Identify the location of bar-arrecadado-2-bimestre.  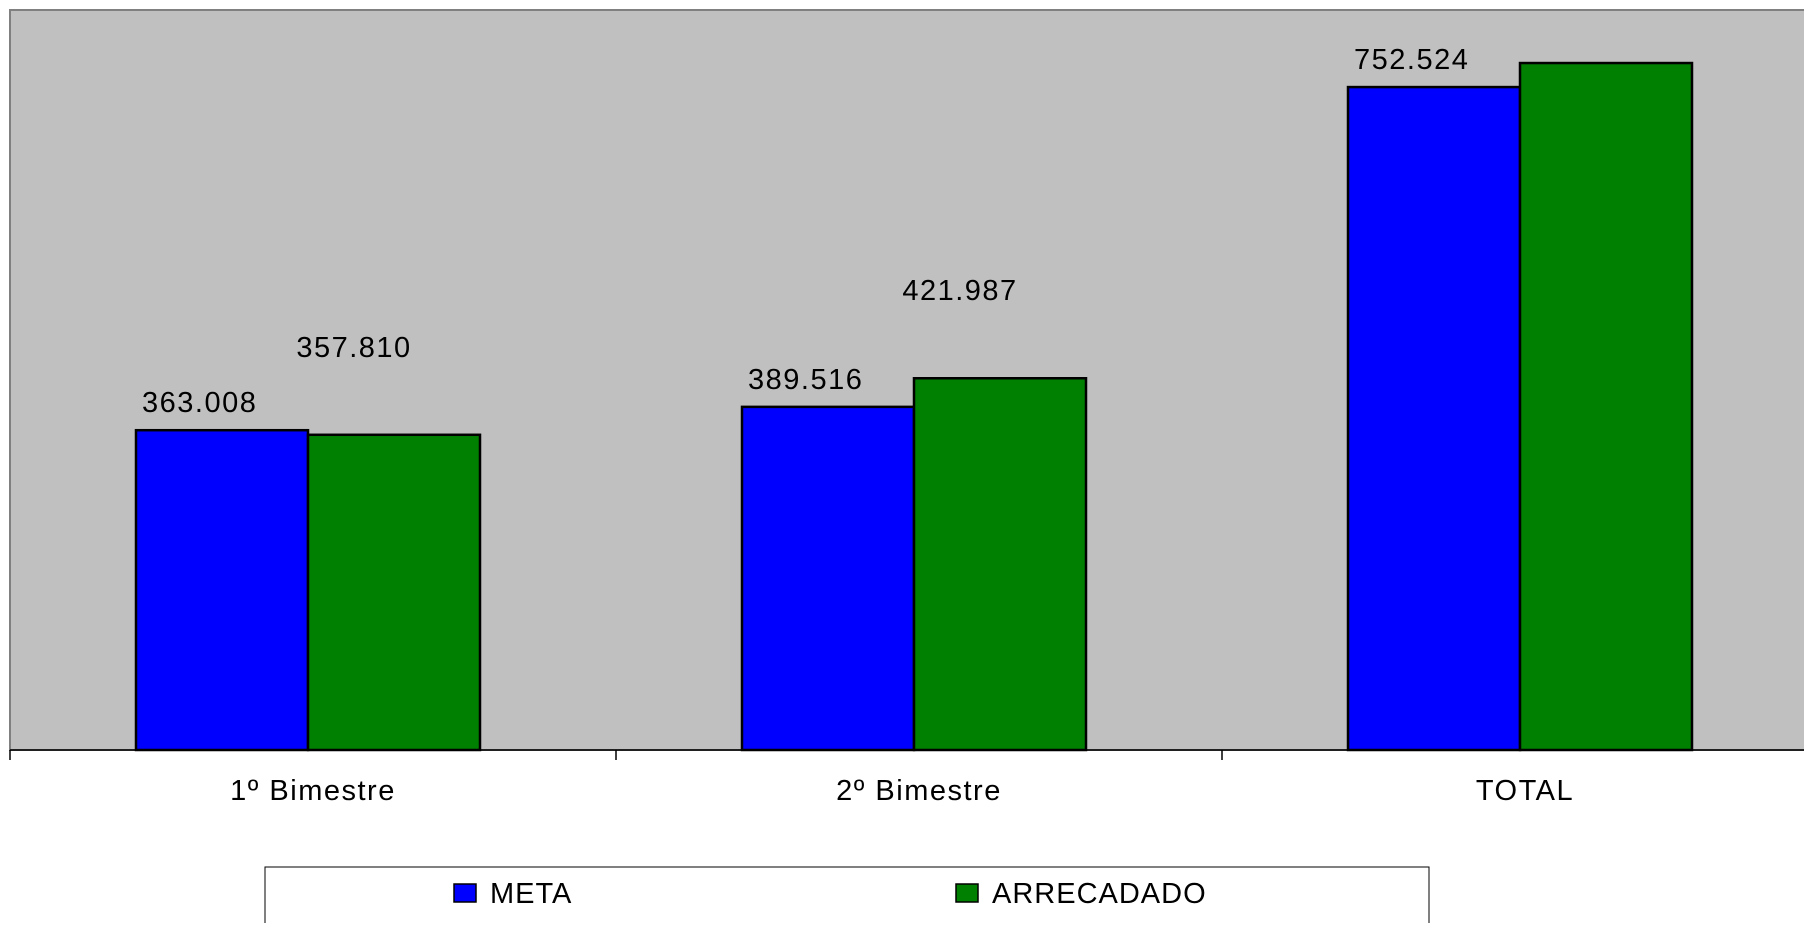
(1000, 564).